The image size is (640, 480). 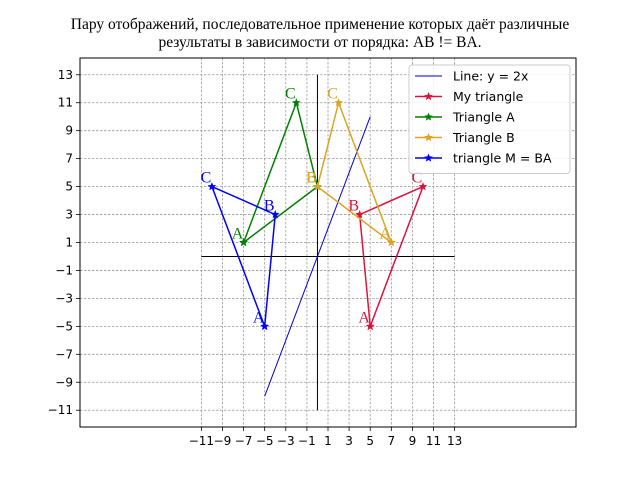 I want to click on x-tick-label: −9, so click(x=223, y=441).